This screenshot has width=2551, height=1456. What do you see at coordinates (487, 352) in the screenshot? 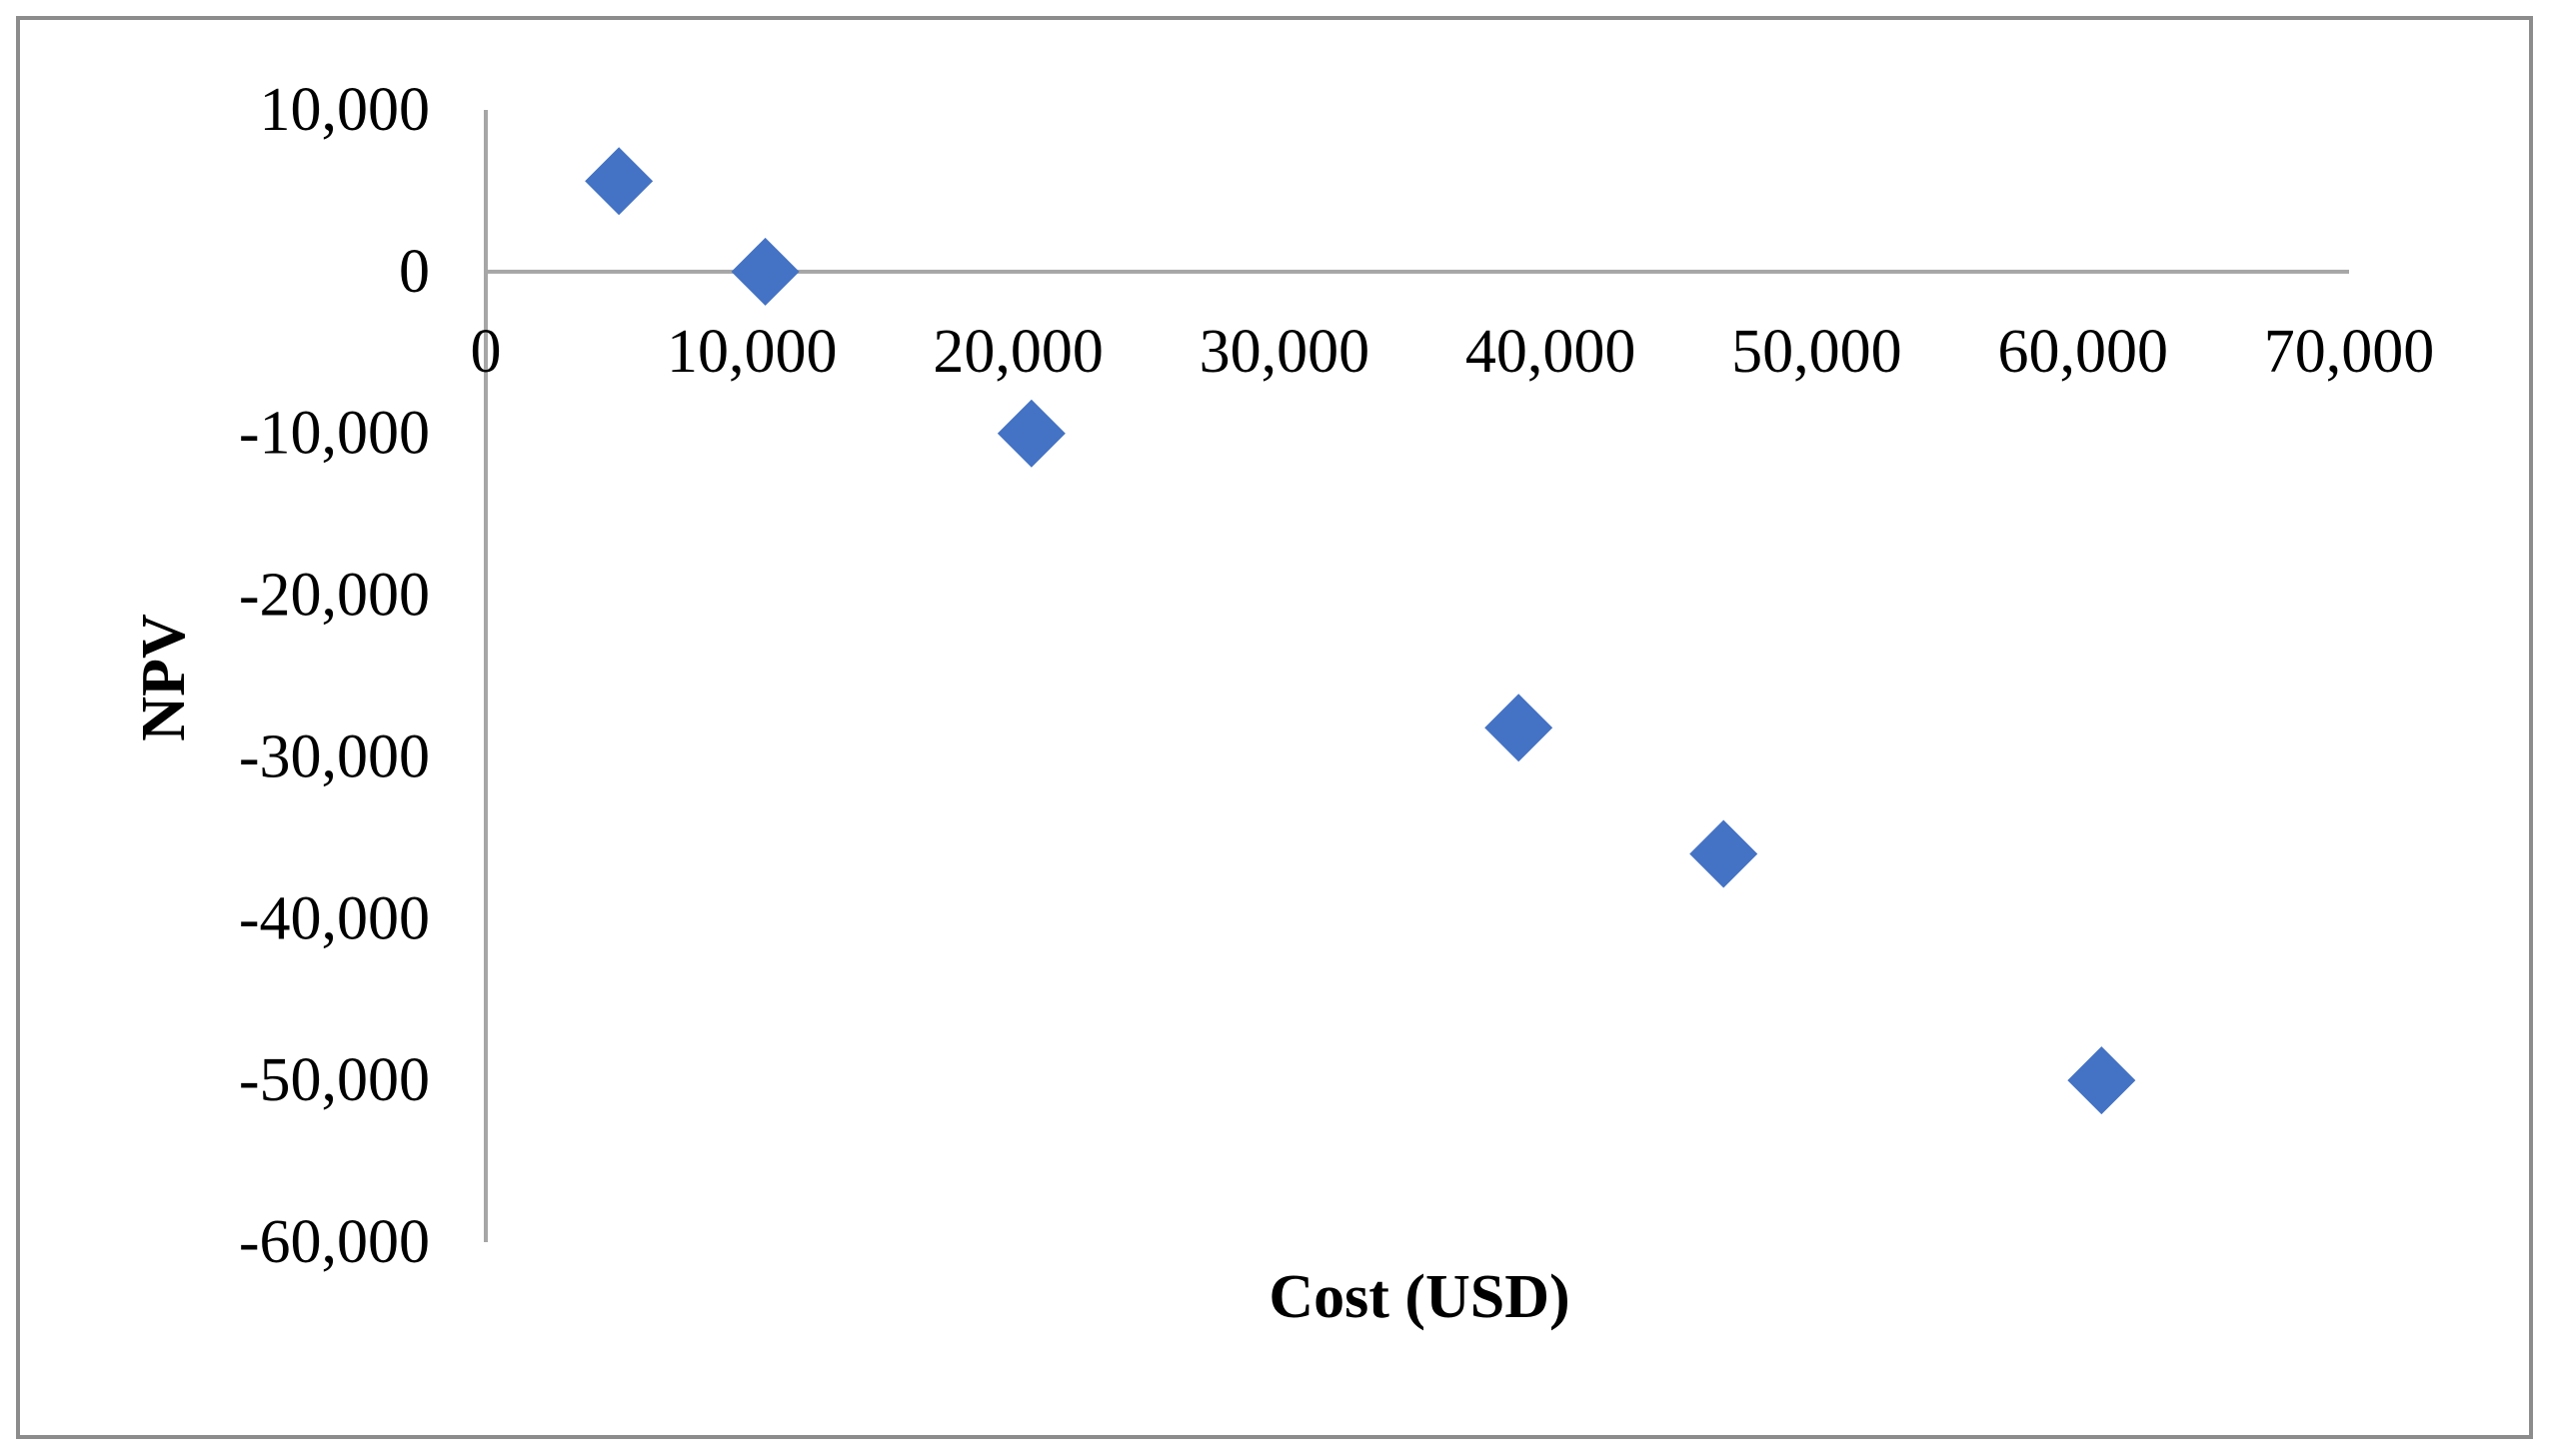
I see `x-tick-label: 0` at bounding box center [487, 352].